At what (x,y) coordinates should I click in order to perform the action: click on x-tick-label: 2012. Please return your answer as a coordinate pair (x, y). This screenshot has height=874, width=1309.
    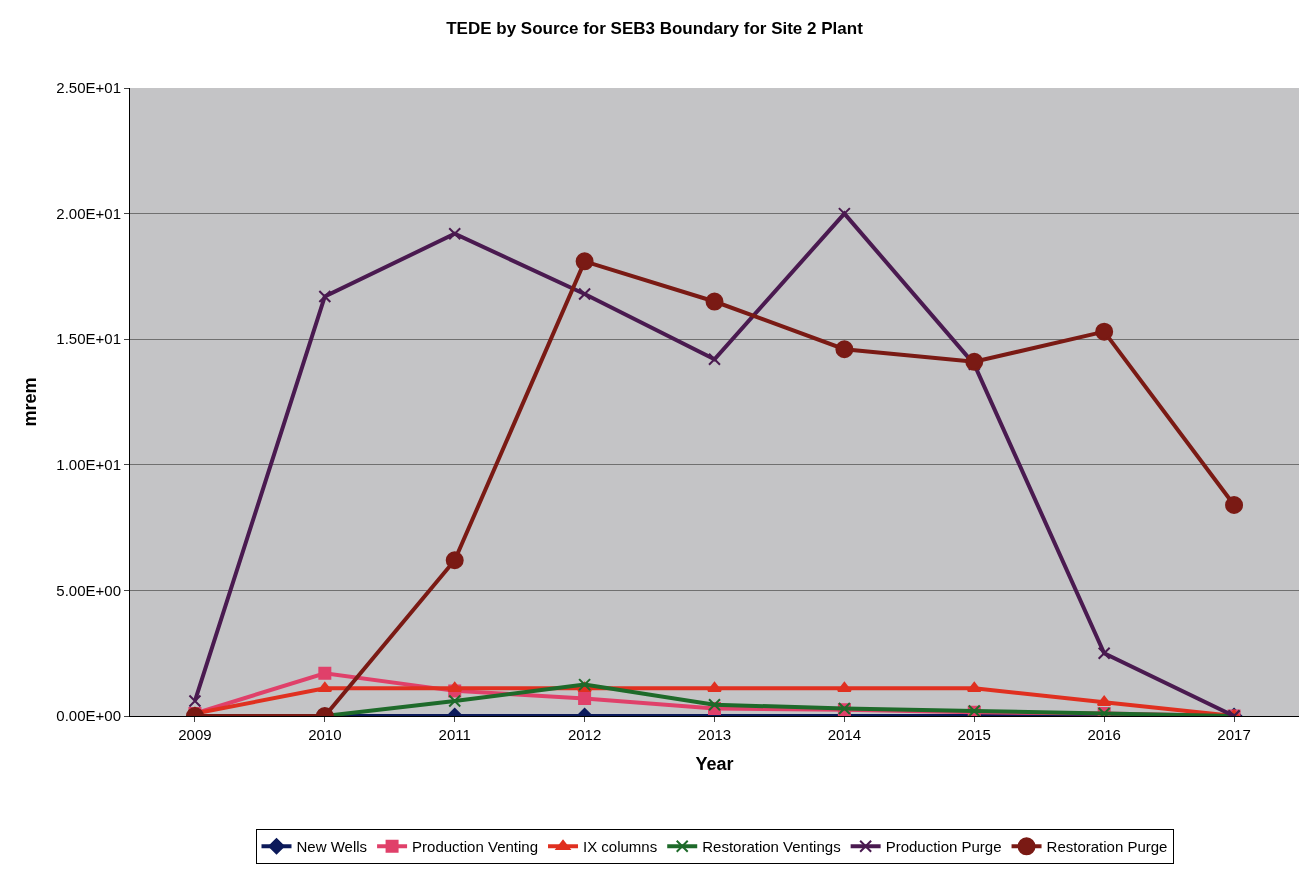
    Looking at the image, I should click on (584, 734).